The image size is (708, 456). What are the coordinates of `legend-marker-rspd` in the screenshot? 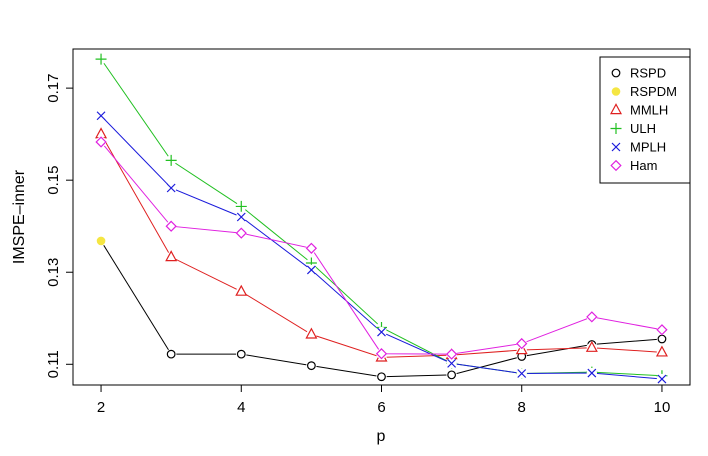 It's located at (616, 73).